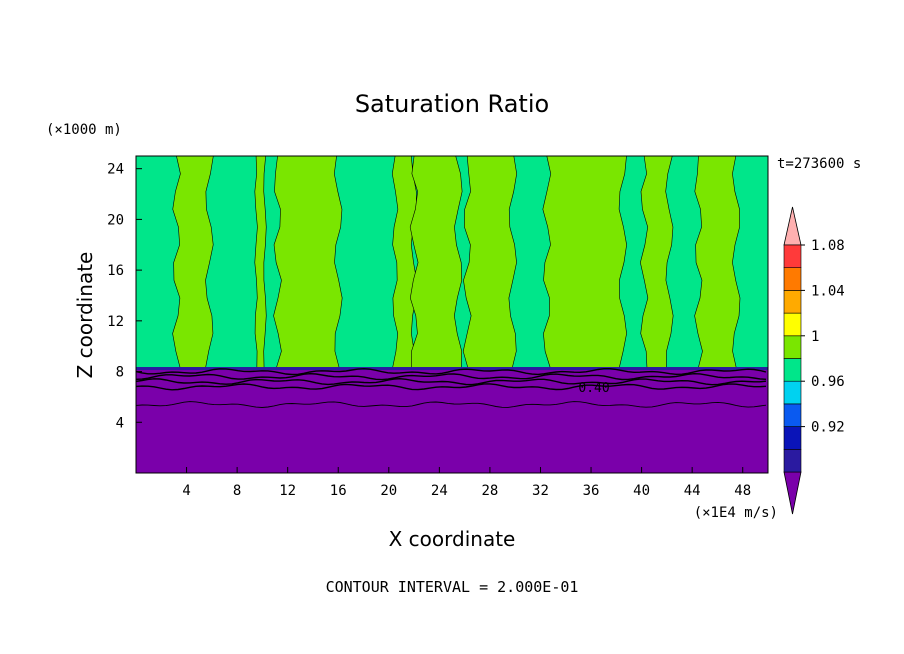 This screenshot has height=654, width=904. Describe the element at coordinates (115, 220) in the screenshot. I see `y-tick-label: 20` at that location.